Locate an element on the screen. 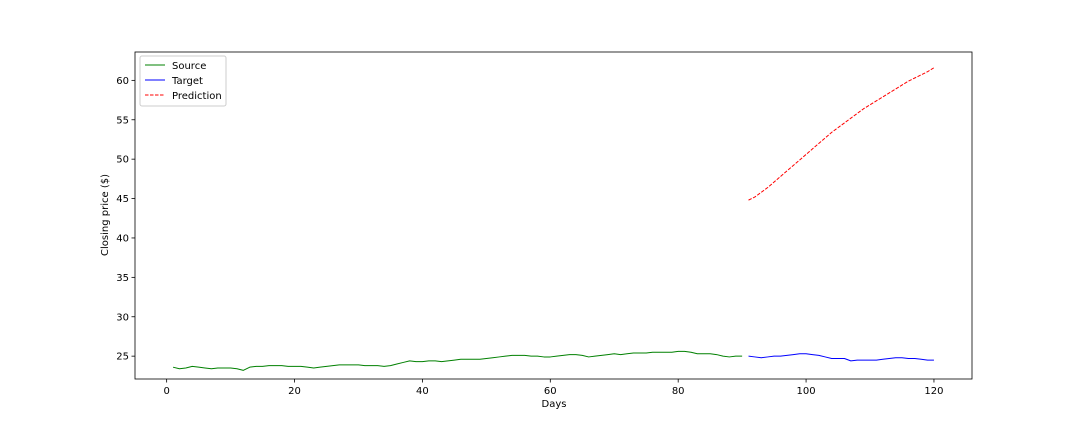  y-tick-label: 25 is located at coordinates (122, 357).